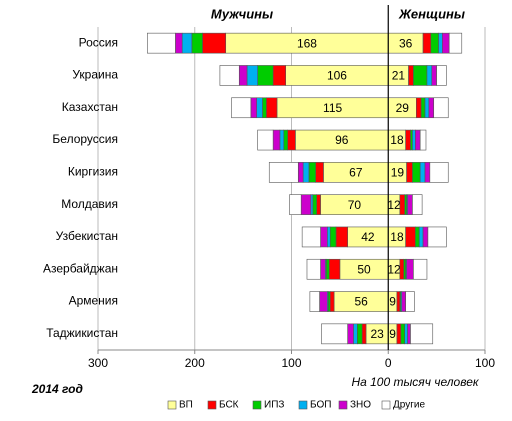 This screenshot has height=421, width=512. I want to click on x-tick-label: 200, so click(195, 363).